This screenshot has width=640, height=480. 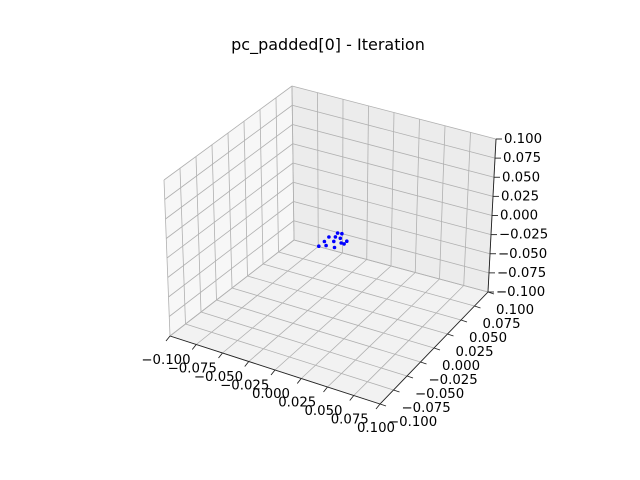 I want to click on data-points, so click(x=333, y=240).